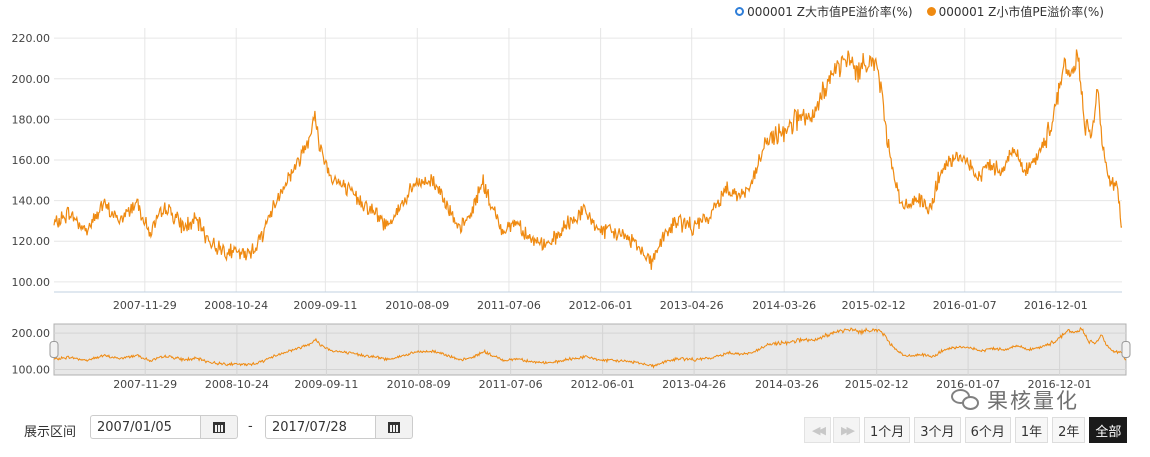 The height and width of the screenshot is (457, 1150). What do you see at coordinates (145, 384) in the screenshot?
I see `navigator-x-tick-label: 2007-11-29` at bounding box center [145, 384].